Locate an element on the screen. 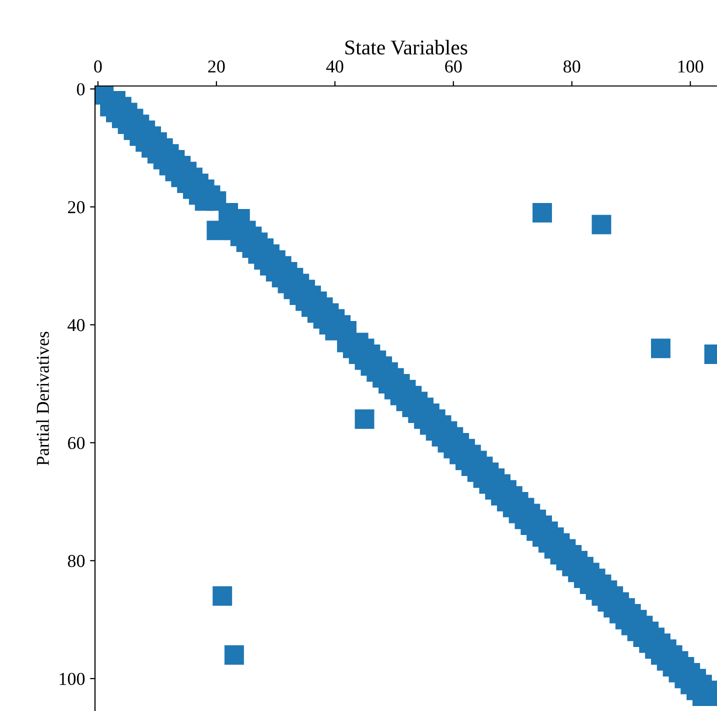 The height and width of the screenshot is (711, 717). x-axis-title: State Variables is located at coordinates (406, 47).